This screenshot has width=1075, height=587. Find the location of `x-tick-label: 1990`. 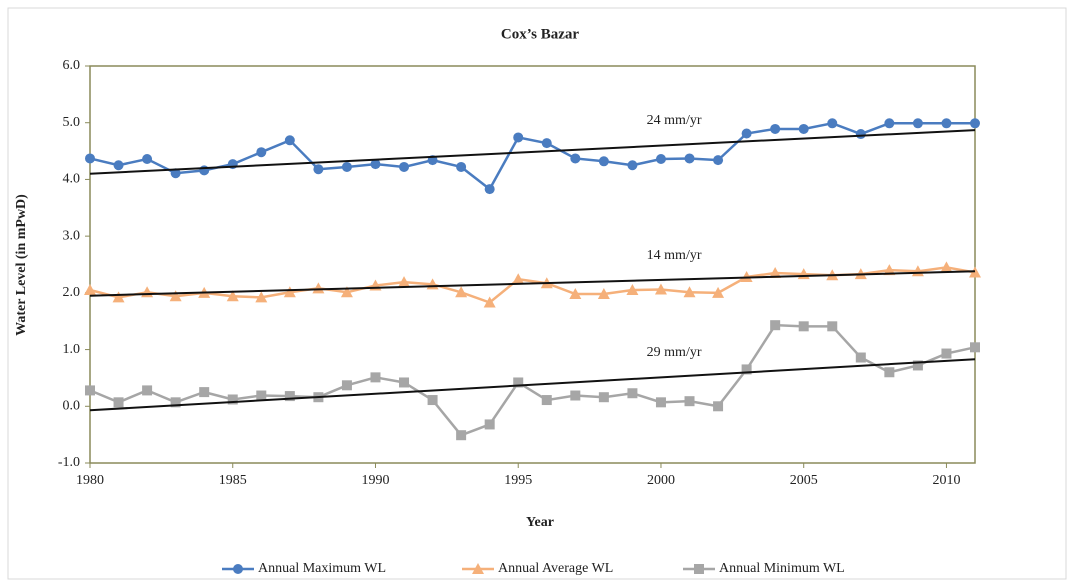

x-tick-label: 1990 is located at coordinates (375, 480).